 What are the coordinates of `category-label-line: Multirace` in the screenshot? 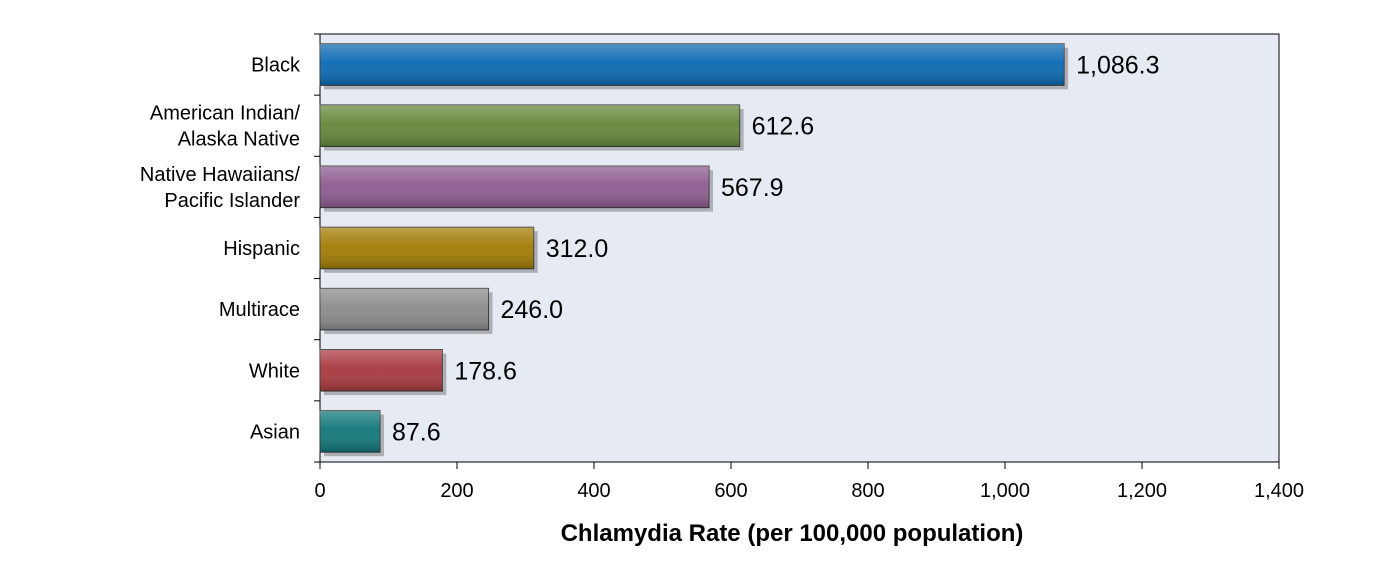 It's located at (259, 310).